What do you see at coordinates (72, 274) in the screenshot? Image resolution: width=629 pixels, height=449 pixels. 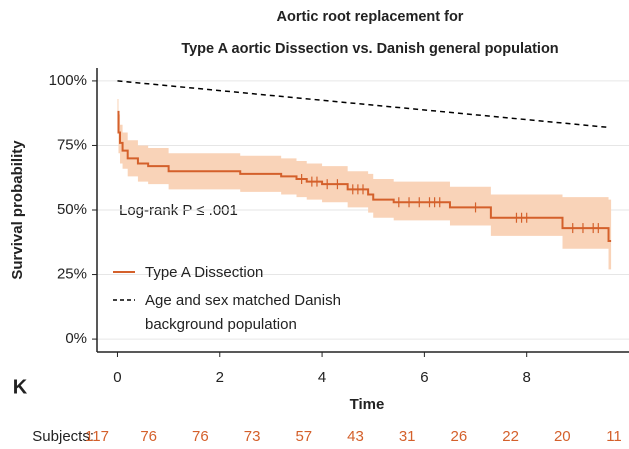 I see `y-tick-label: 25%` at bounding box center [72, 274].